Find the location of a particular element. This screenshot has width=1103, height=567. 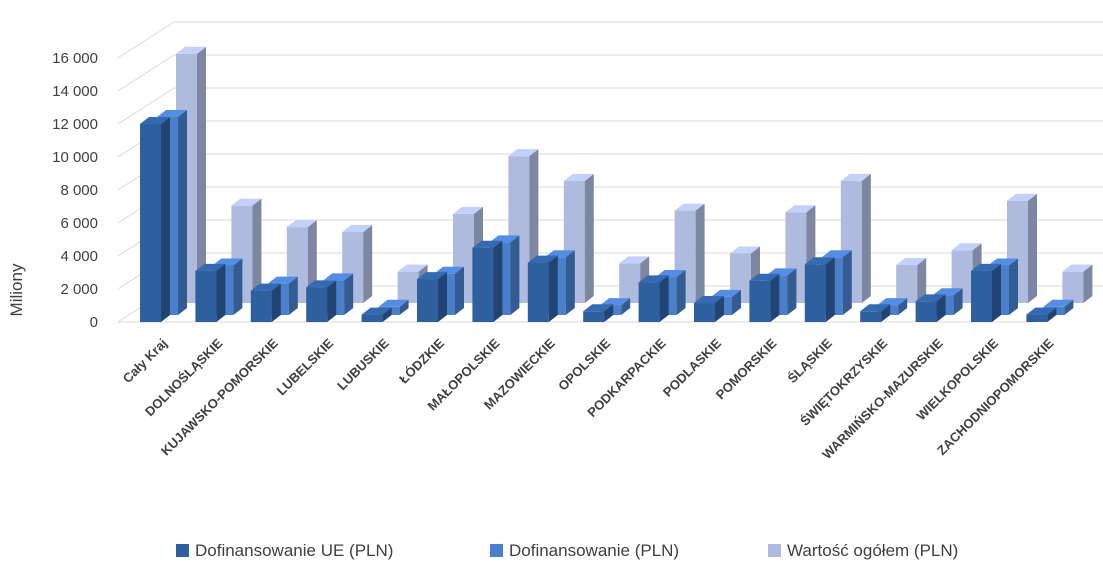

category-label: KUJAWSKO-POMORSKIE is located at coordinates (219, 396).